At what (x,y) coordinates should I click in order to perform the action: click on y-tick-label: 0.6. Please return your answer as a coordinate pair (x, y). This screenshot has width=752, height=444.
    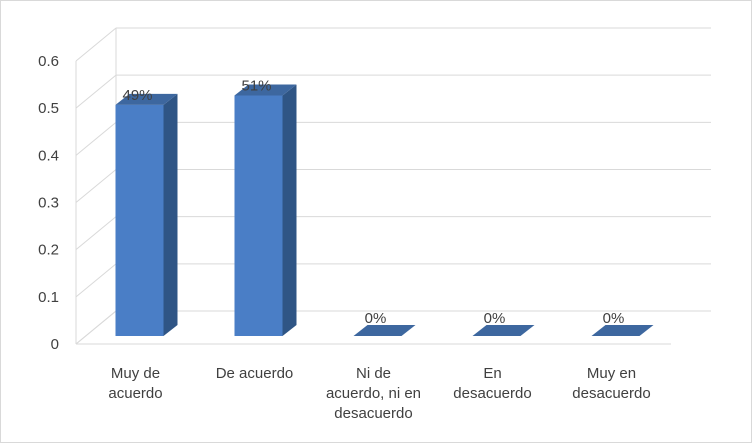
    Looking at the image, I should click on (48, 61).